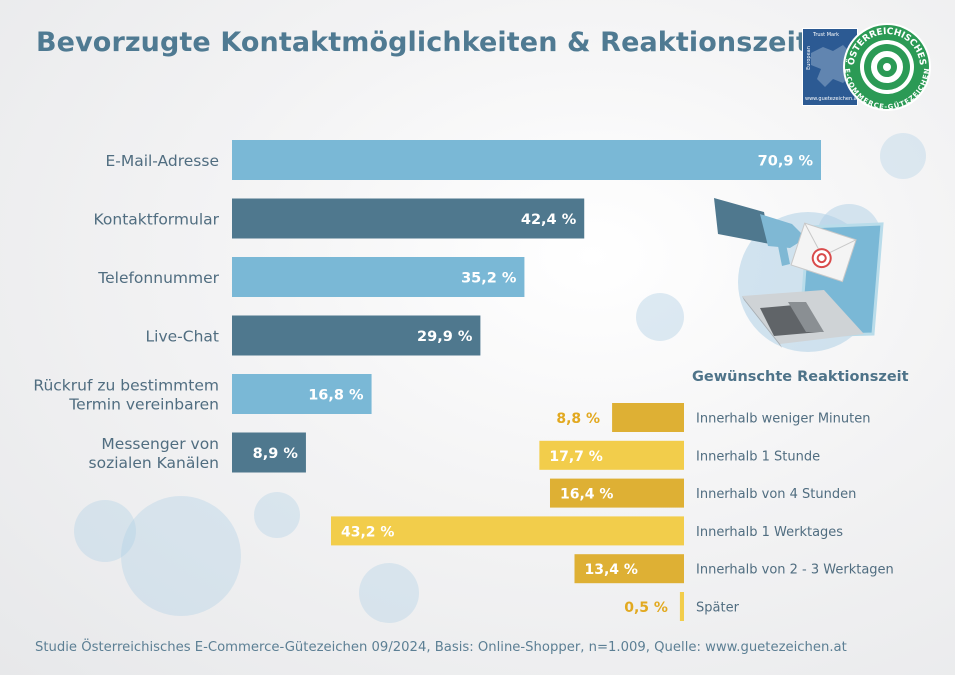 Image resolution: width=955 pixels, height=675 pixels. What do you see at coordinates (160, 444) in the screenshot?
I see `contact-category-label: Messenger von` at bounding box center [160, 444].